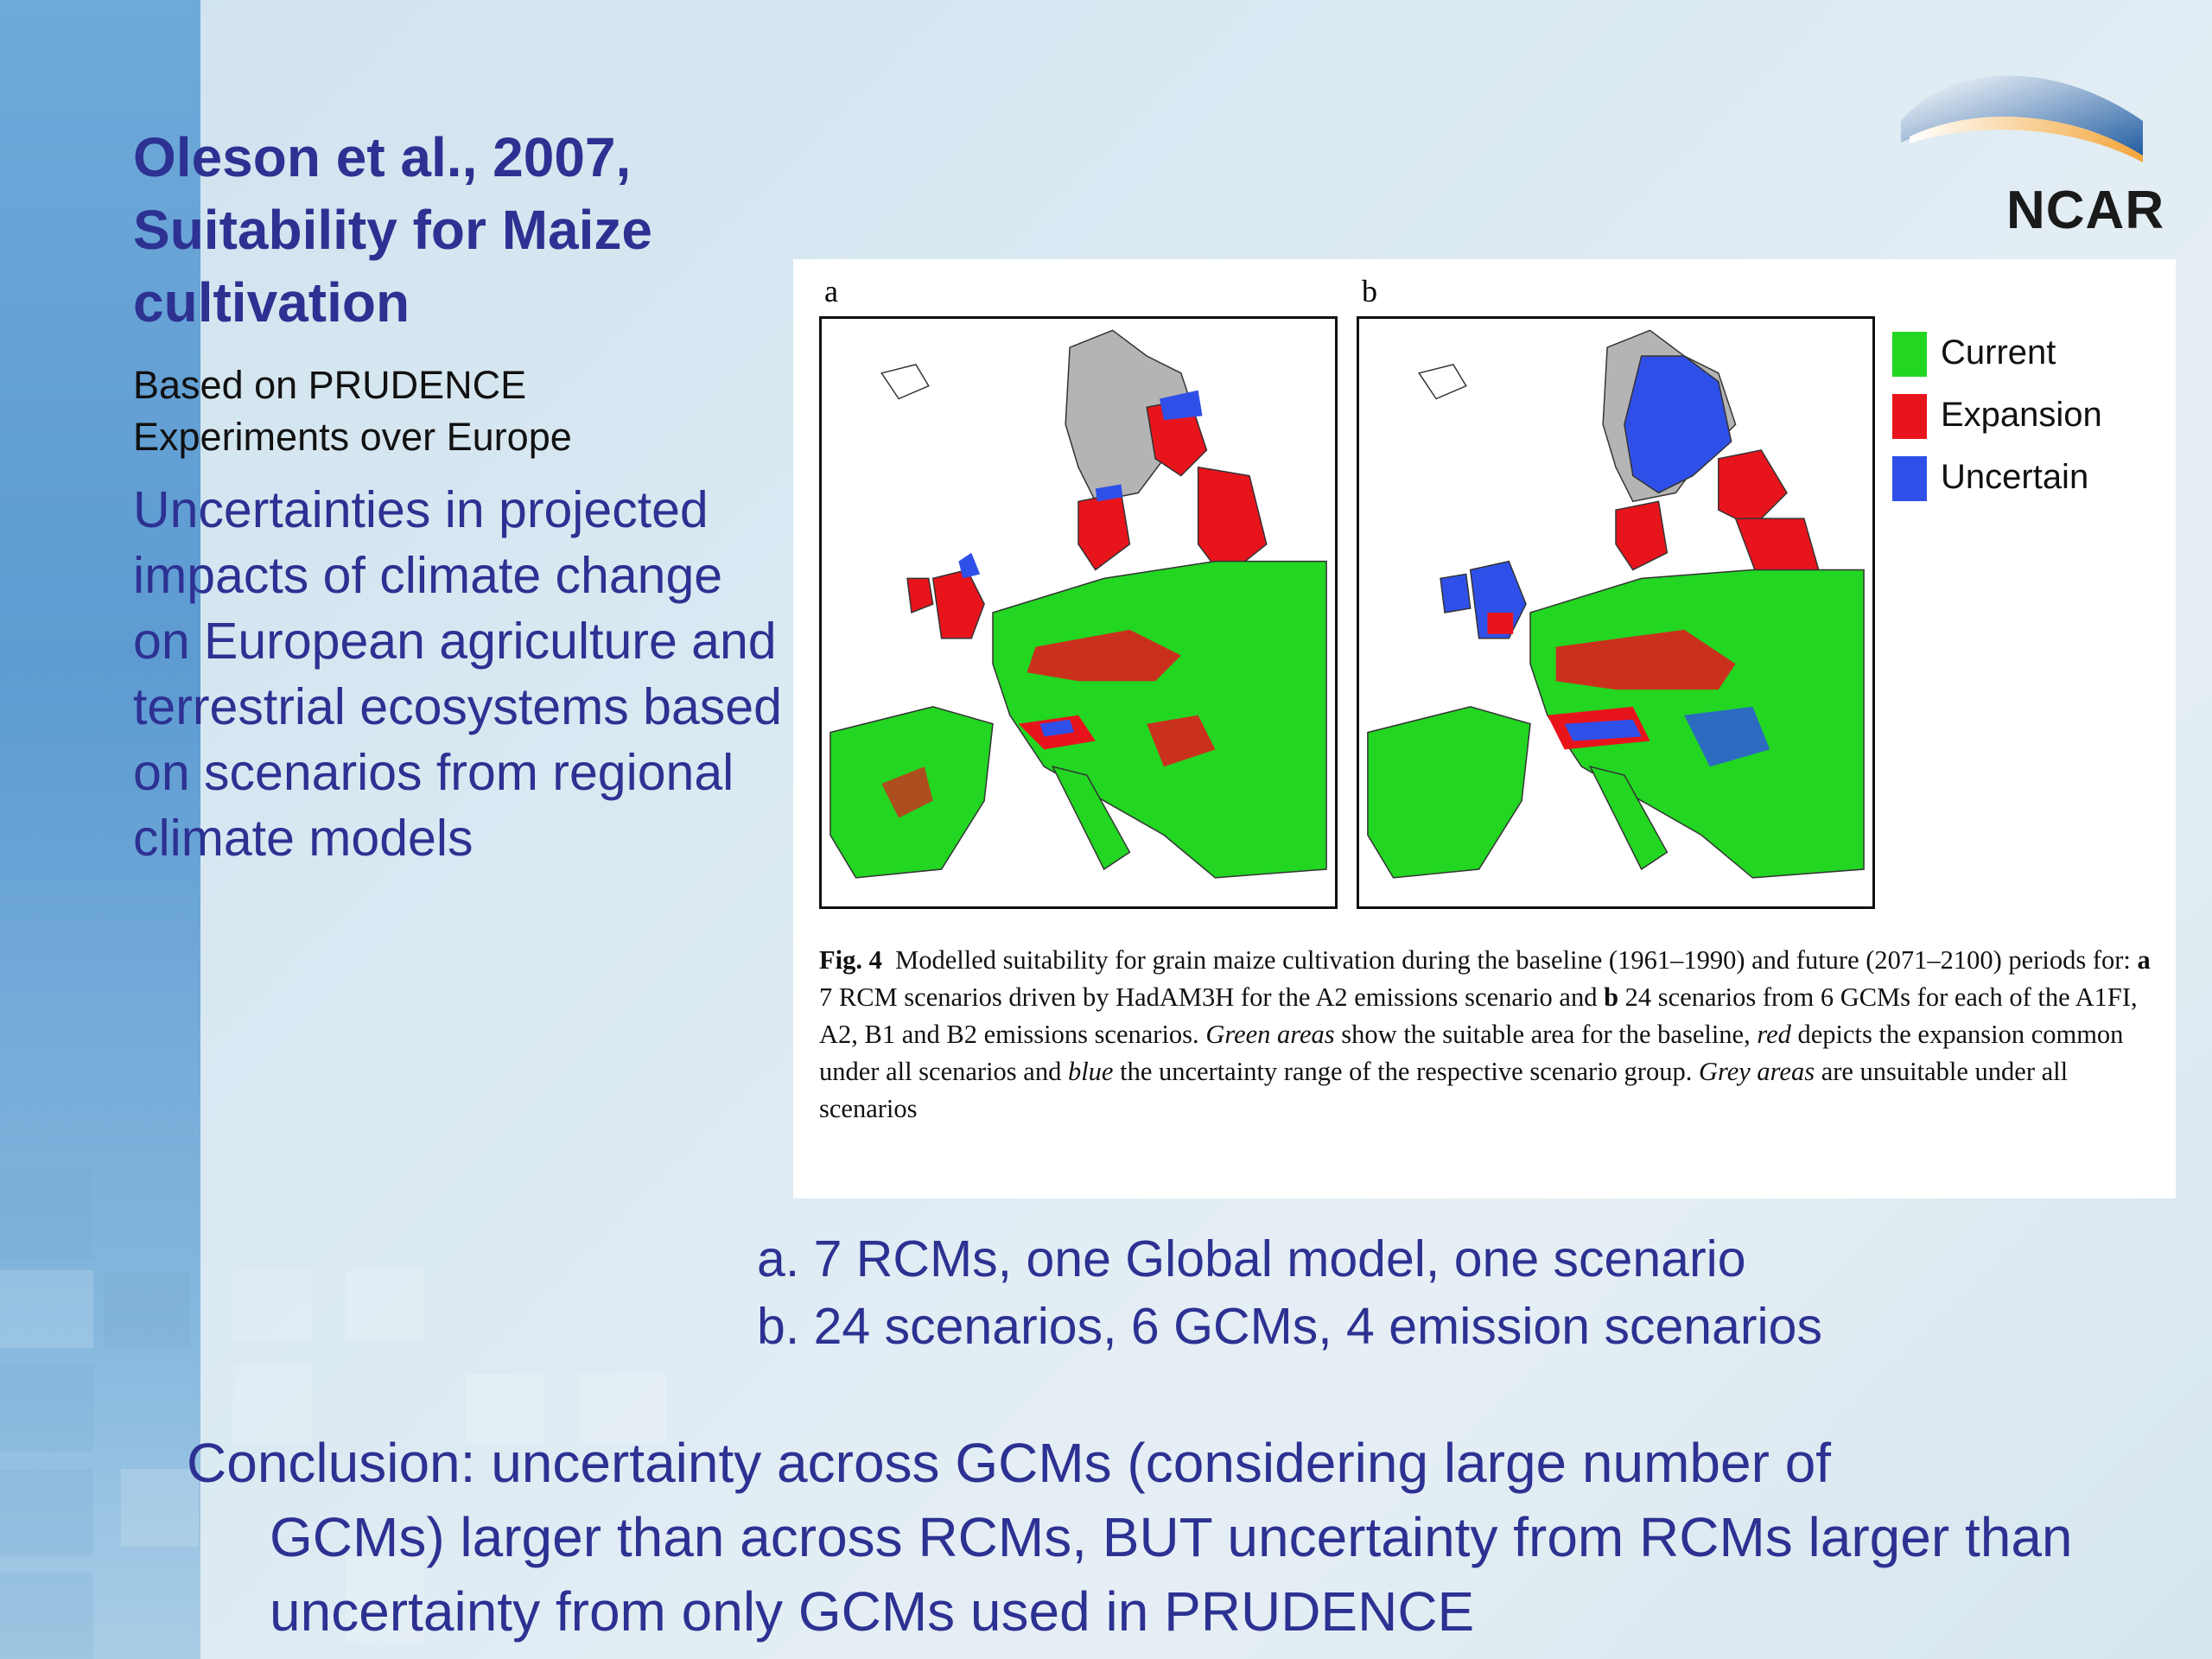 Image resolution: width=2212 pixels, height=1659 pixels. Describe the element at coordinates (2085, 210) in the screenshot. I see `ncar-logo-text: NCAR` at that location.